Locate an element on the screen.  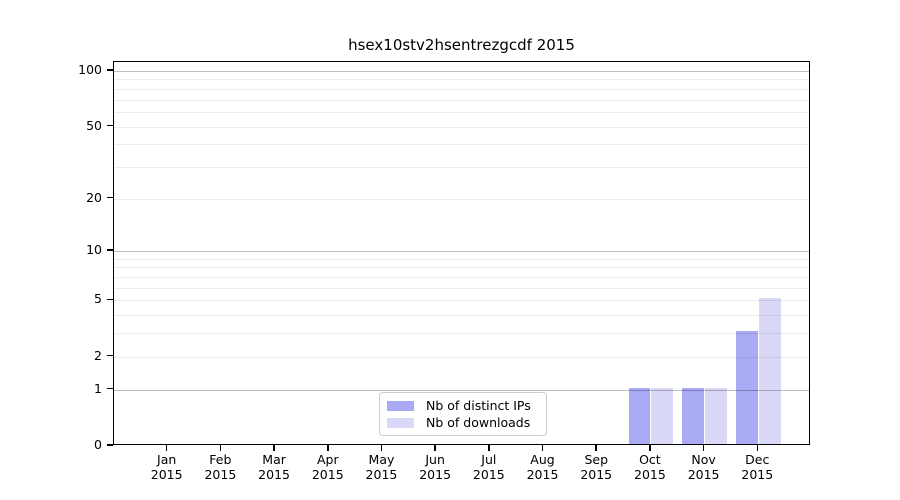
x-tick-label-sep: Sep 2015 is located at coordinates (596, 467).